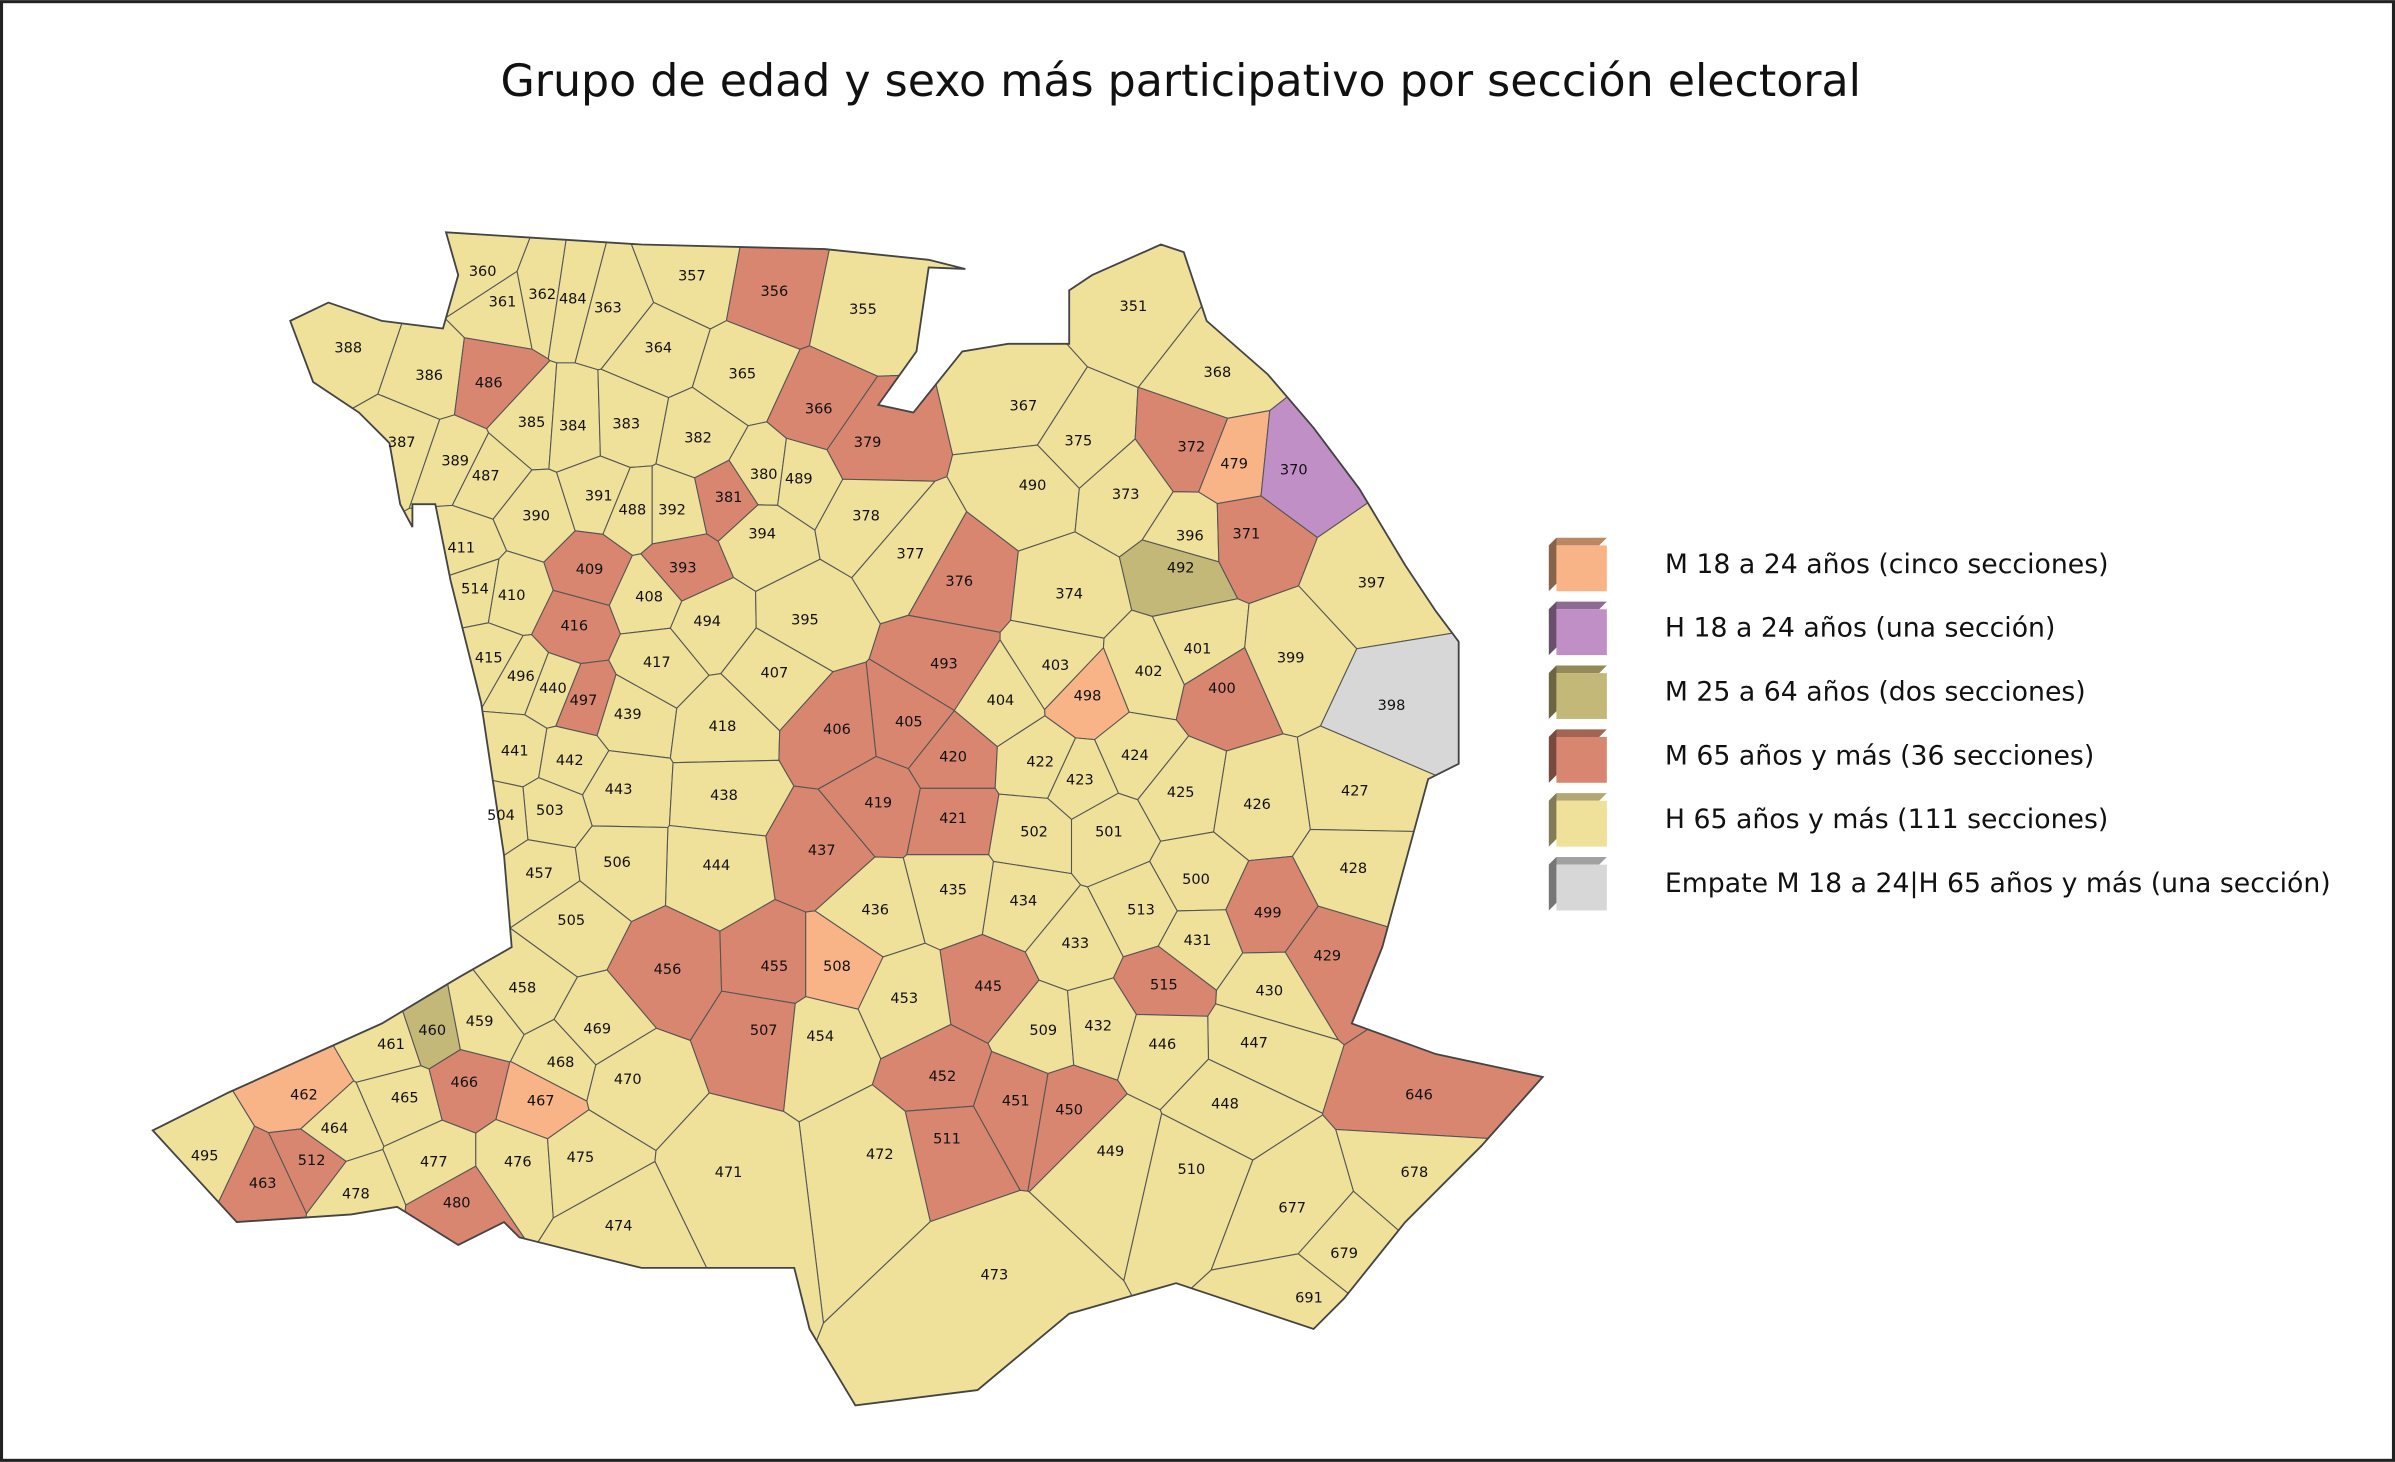  Describe the element at coordinates (571, 921) in the screenshot. I see `section-label: 505` at that location.